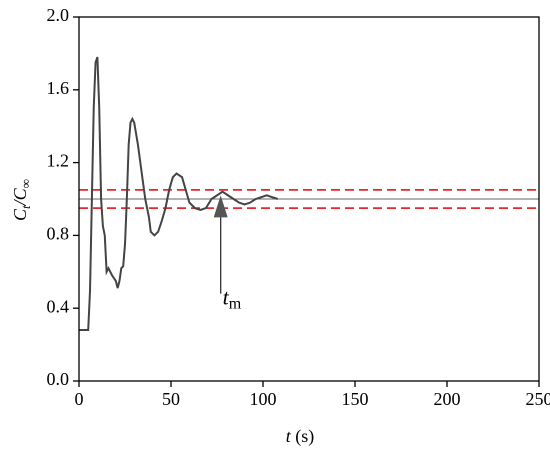 The width and height of the screenshot is (550, 461). I want to click on y-tick-label: 1.2, so click(58, 161).